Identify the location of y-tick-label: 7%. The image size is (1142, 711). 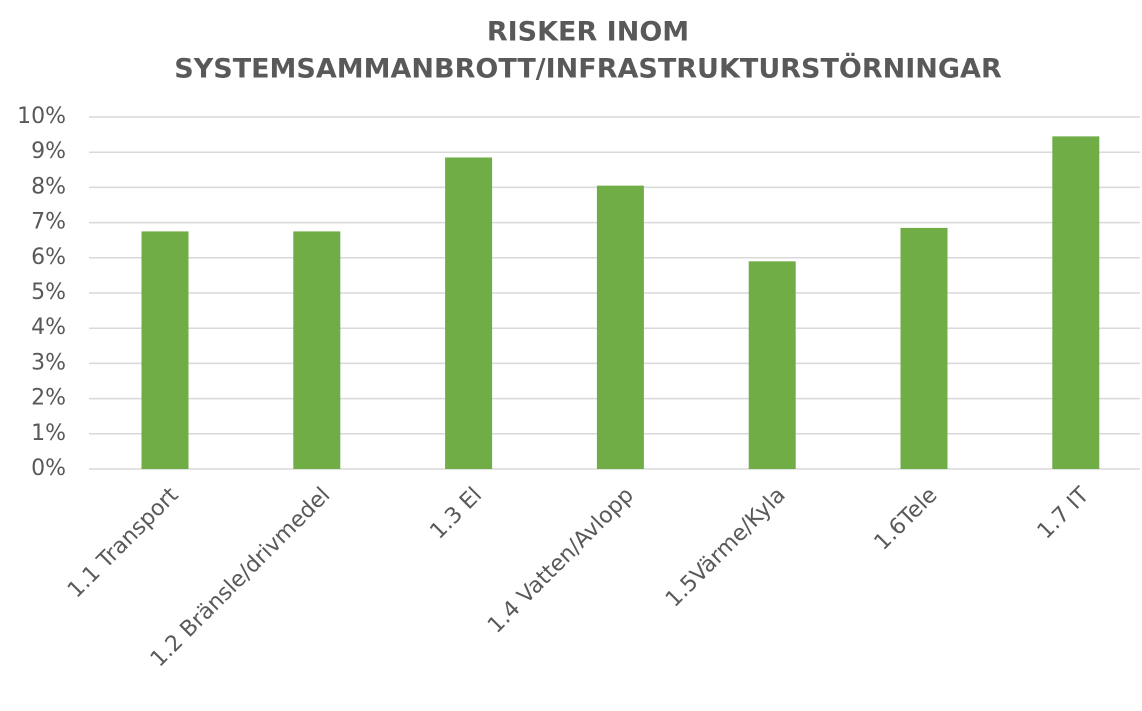
(48, 222).